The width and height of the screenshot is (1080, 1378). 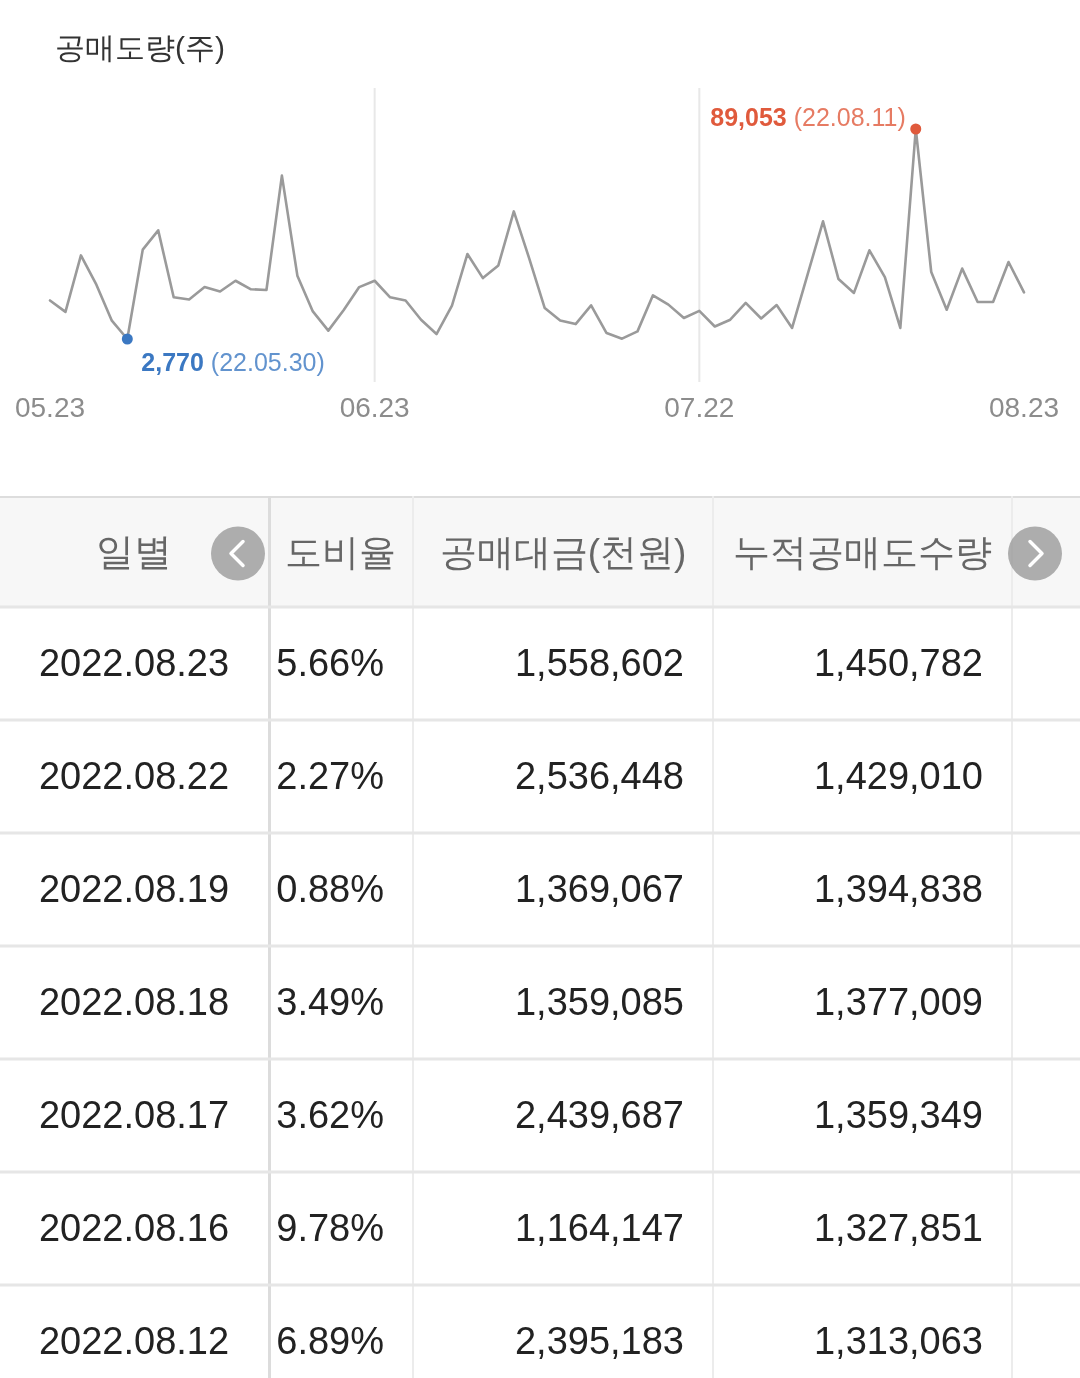 What do you see at coordinates (898, 662) in the screenshot?
I see `text: 1,450,782` at bounding box center [898, 662].